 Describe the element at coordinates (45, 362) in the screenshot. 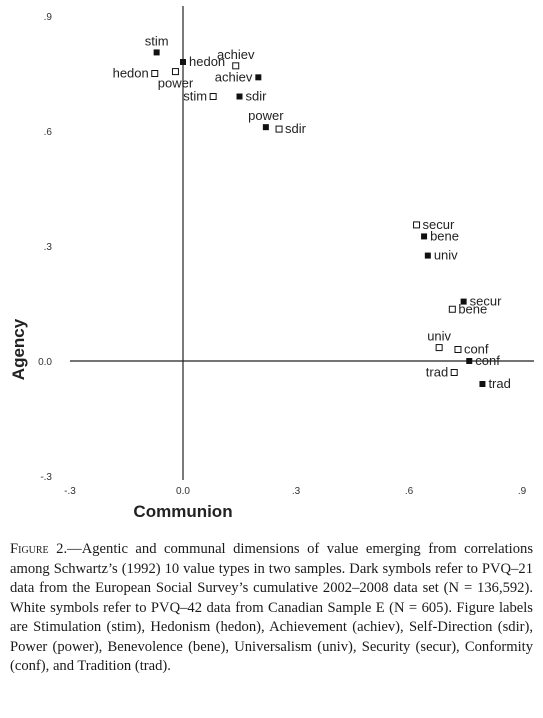

I see `y-tick-label: 0.0` at that location.